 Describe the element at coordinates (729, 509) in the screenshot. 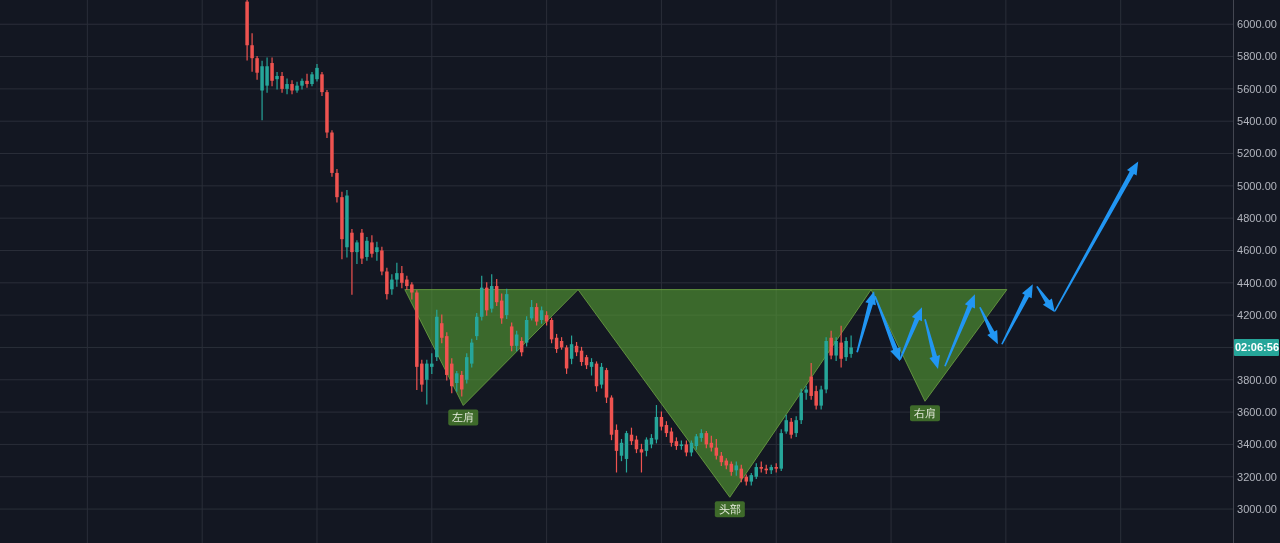

I see `annotation: 头部` at that location.